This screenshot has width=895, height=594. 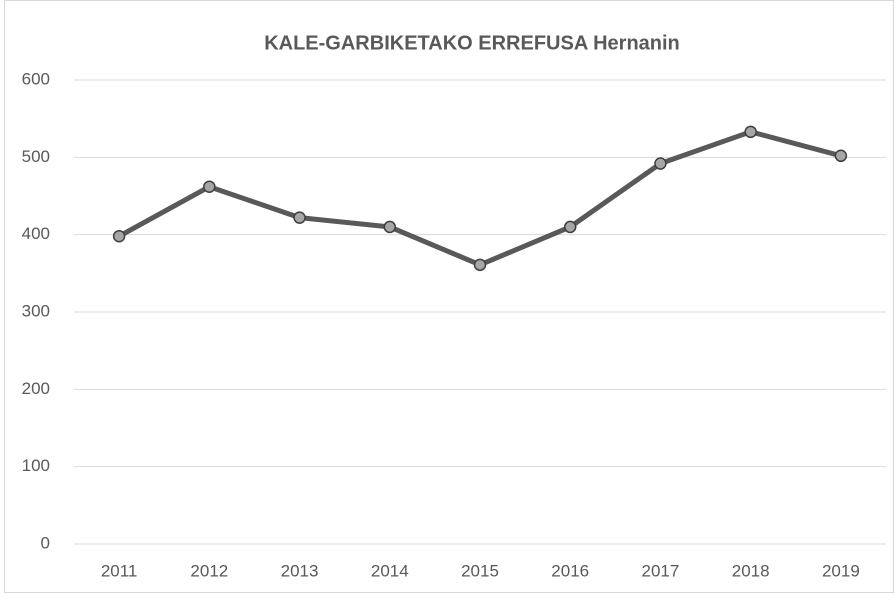 What do you see at coordinates (36, 465) in the screenshot?
I see `y-tick-label: 100` at bounding box center [36, 465].